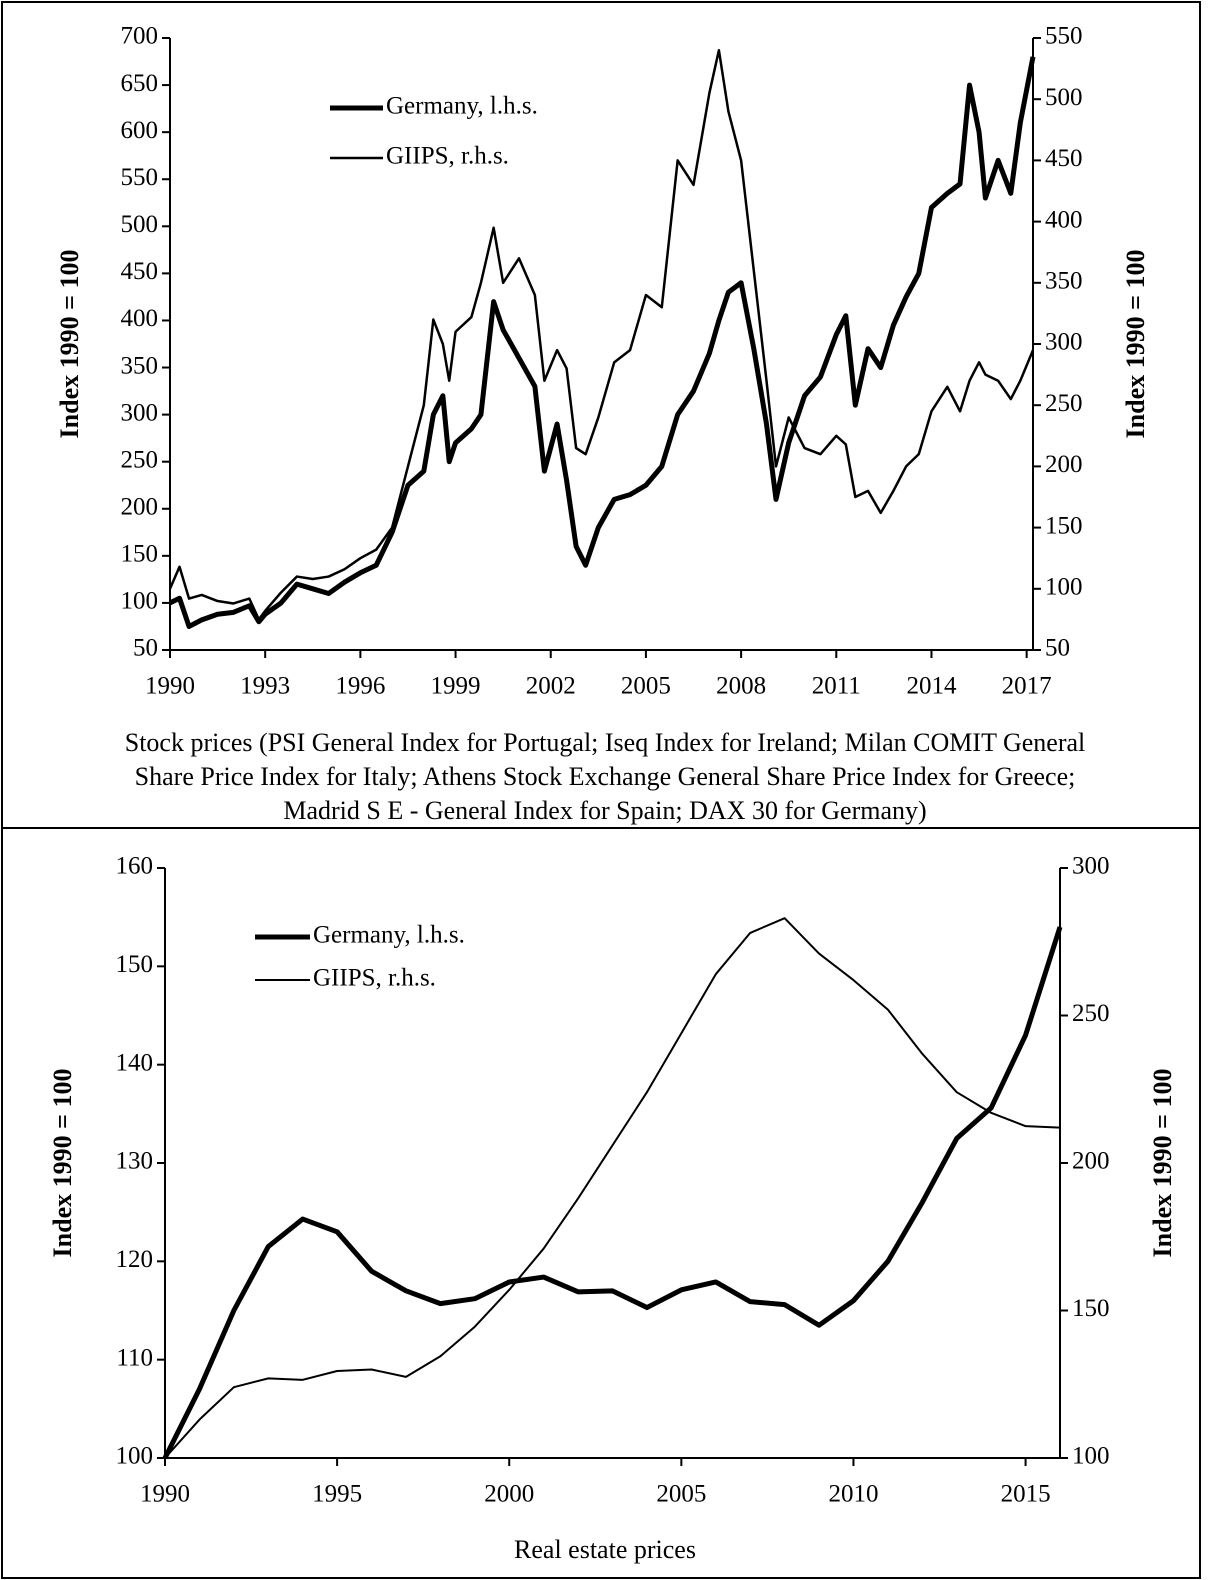  What do you see at coordinates (140, 412) in the screenshot?
I see `y-tick-label: 300` at bounding box center [140, 412].